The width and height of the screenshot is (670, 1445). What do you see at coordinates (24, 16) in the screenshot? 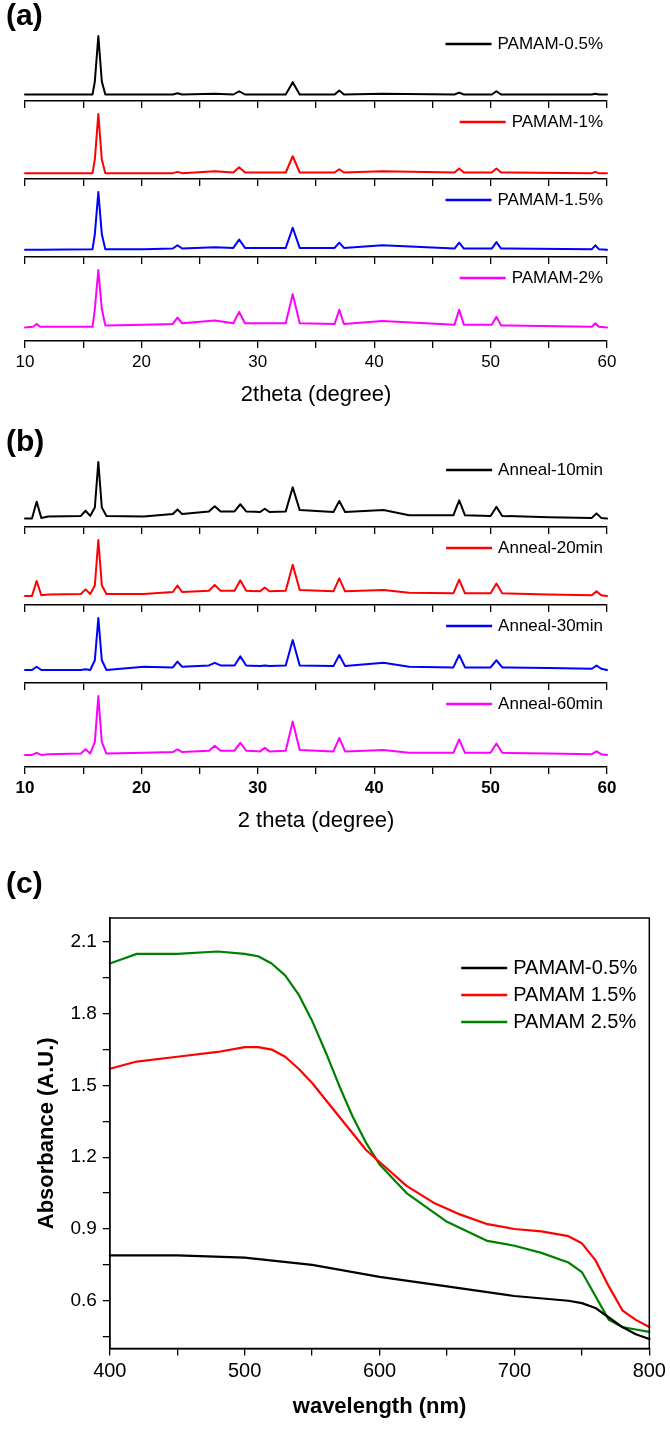
I see `chart-title: (a)` at bounding box center [24, 16].